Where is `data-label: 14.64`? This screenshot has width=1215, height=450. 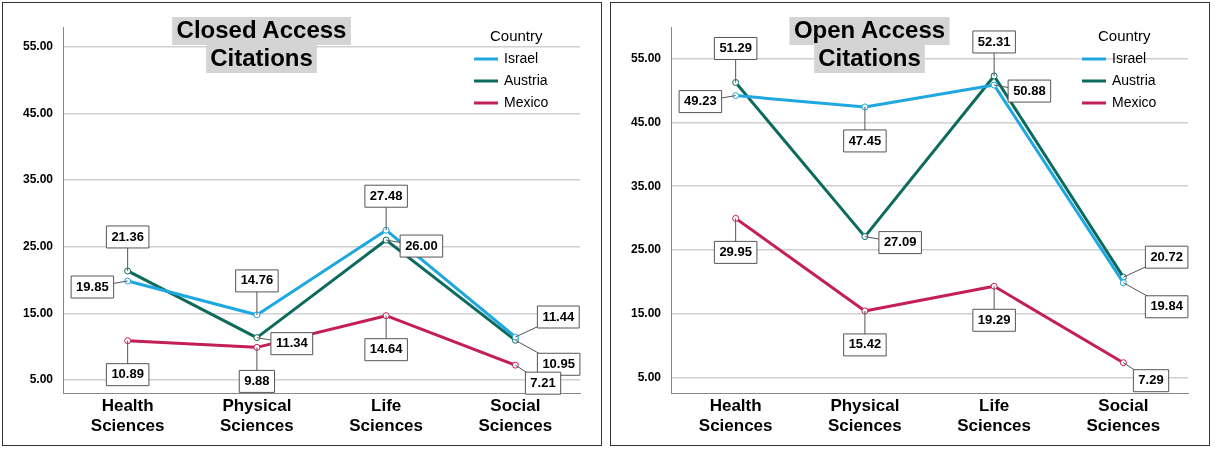
data-label: 14.64 is located at coordinates (386, 349).